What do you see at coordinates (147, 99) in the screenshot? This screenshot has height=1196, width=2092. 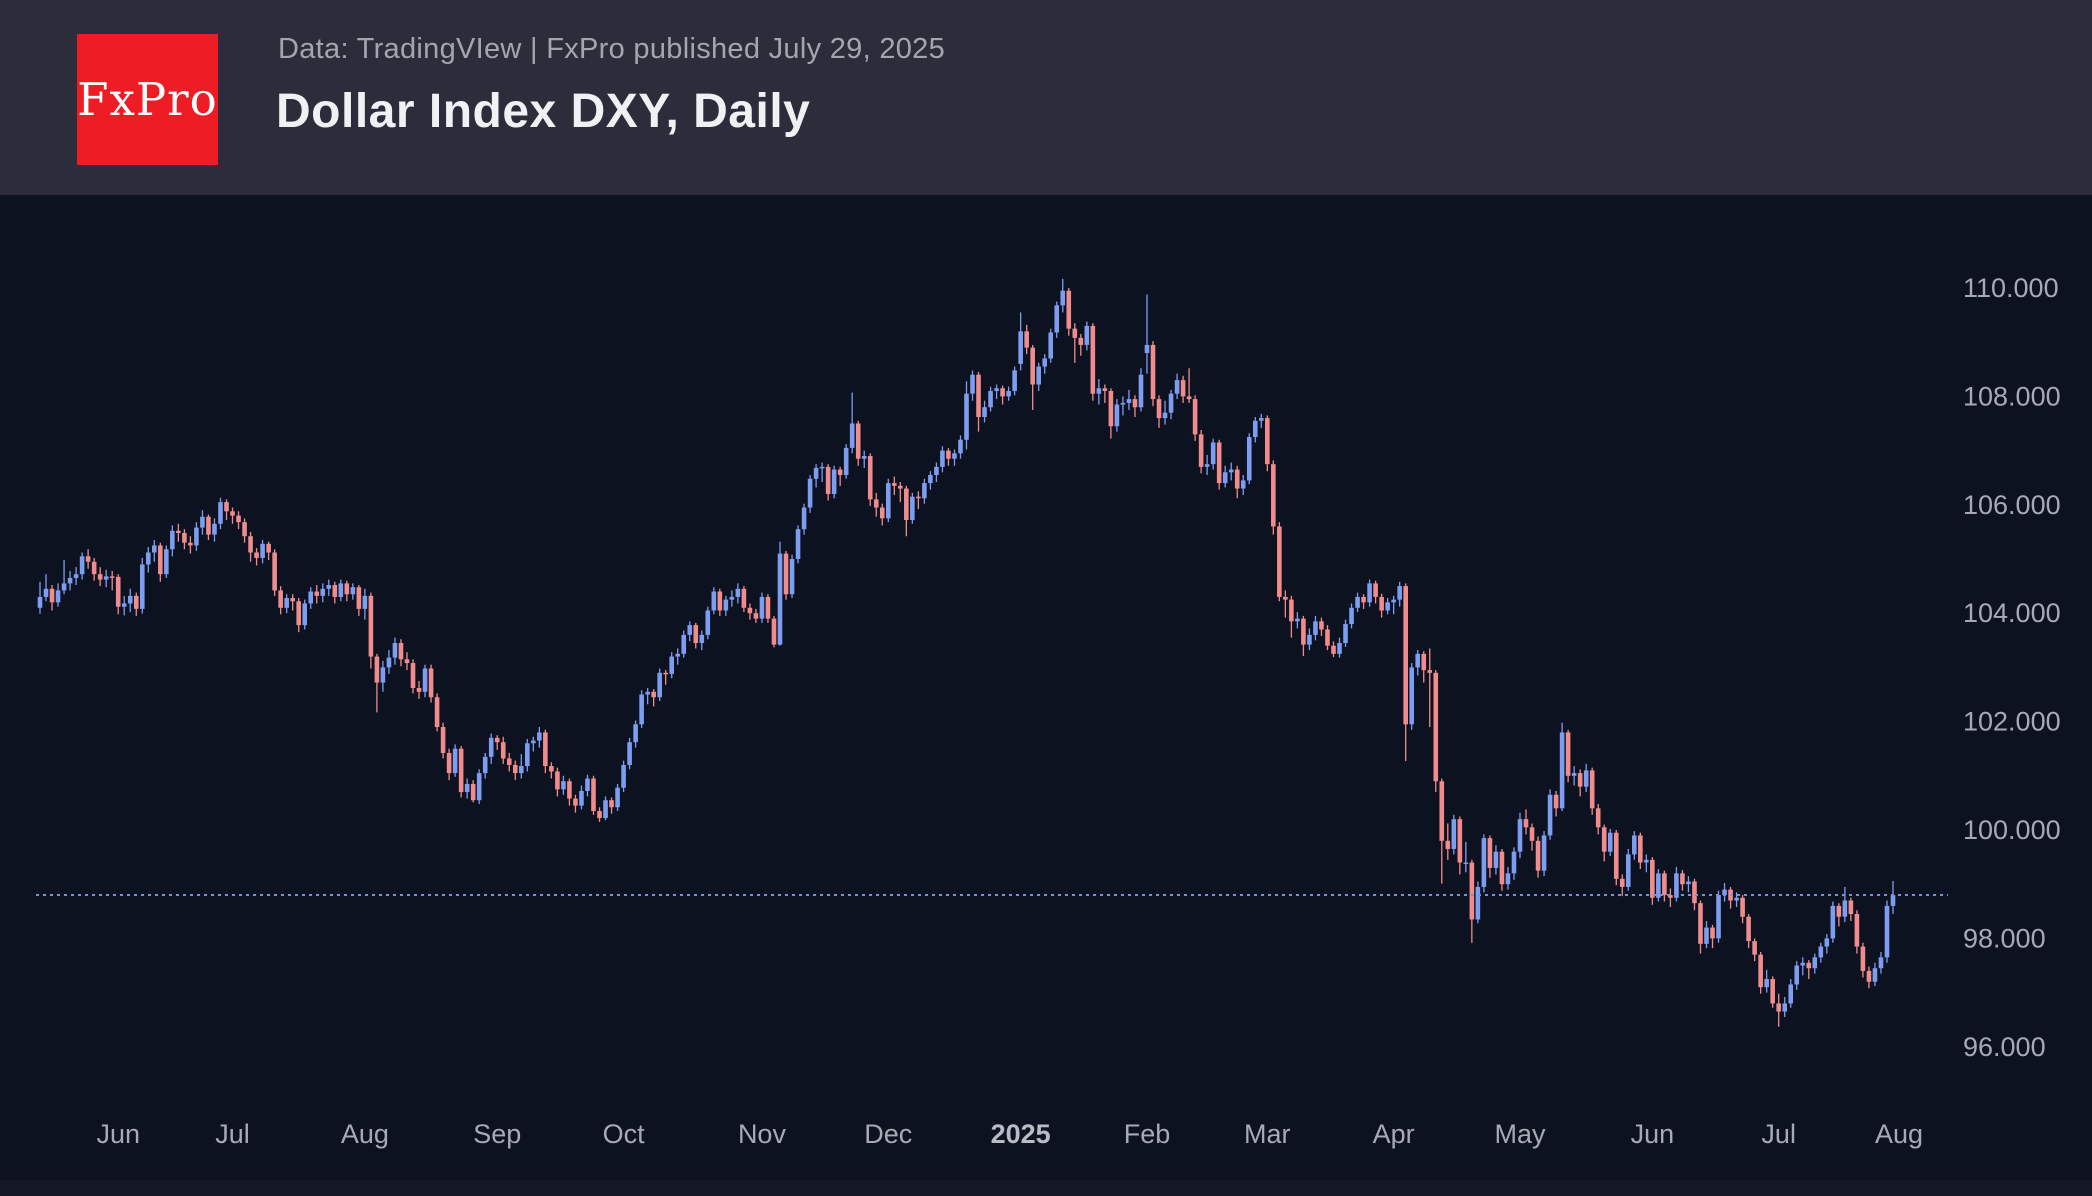 I see `fxpro-logo: FxPro` at bounding box center [147, 99].